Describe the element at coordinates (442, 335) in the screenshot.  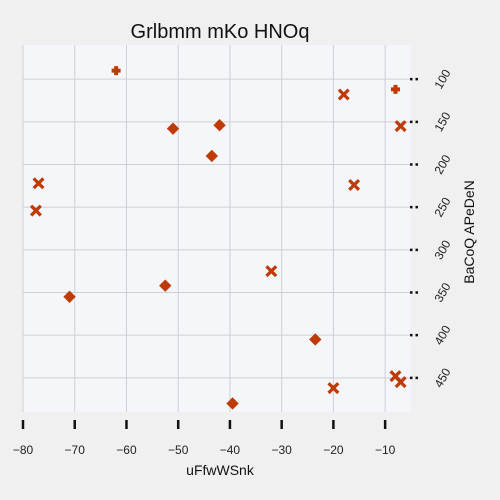
I see `y-tick-label: 400` at that location.